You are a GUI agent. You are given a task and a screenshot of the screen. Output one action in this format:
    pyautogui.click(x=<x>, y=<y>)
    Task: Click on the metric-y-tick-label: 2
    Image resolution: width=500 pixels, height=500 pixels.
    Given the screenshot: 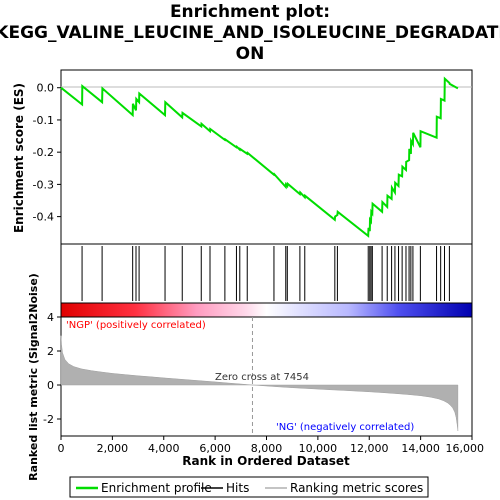 What is the action you would take?
    pyautogui.click(x=50, y=351)
    